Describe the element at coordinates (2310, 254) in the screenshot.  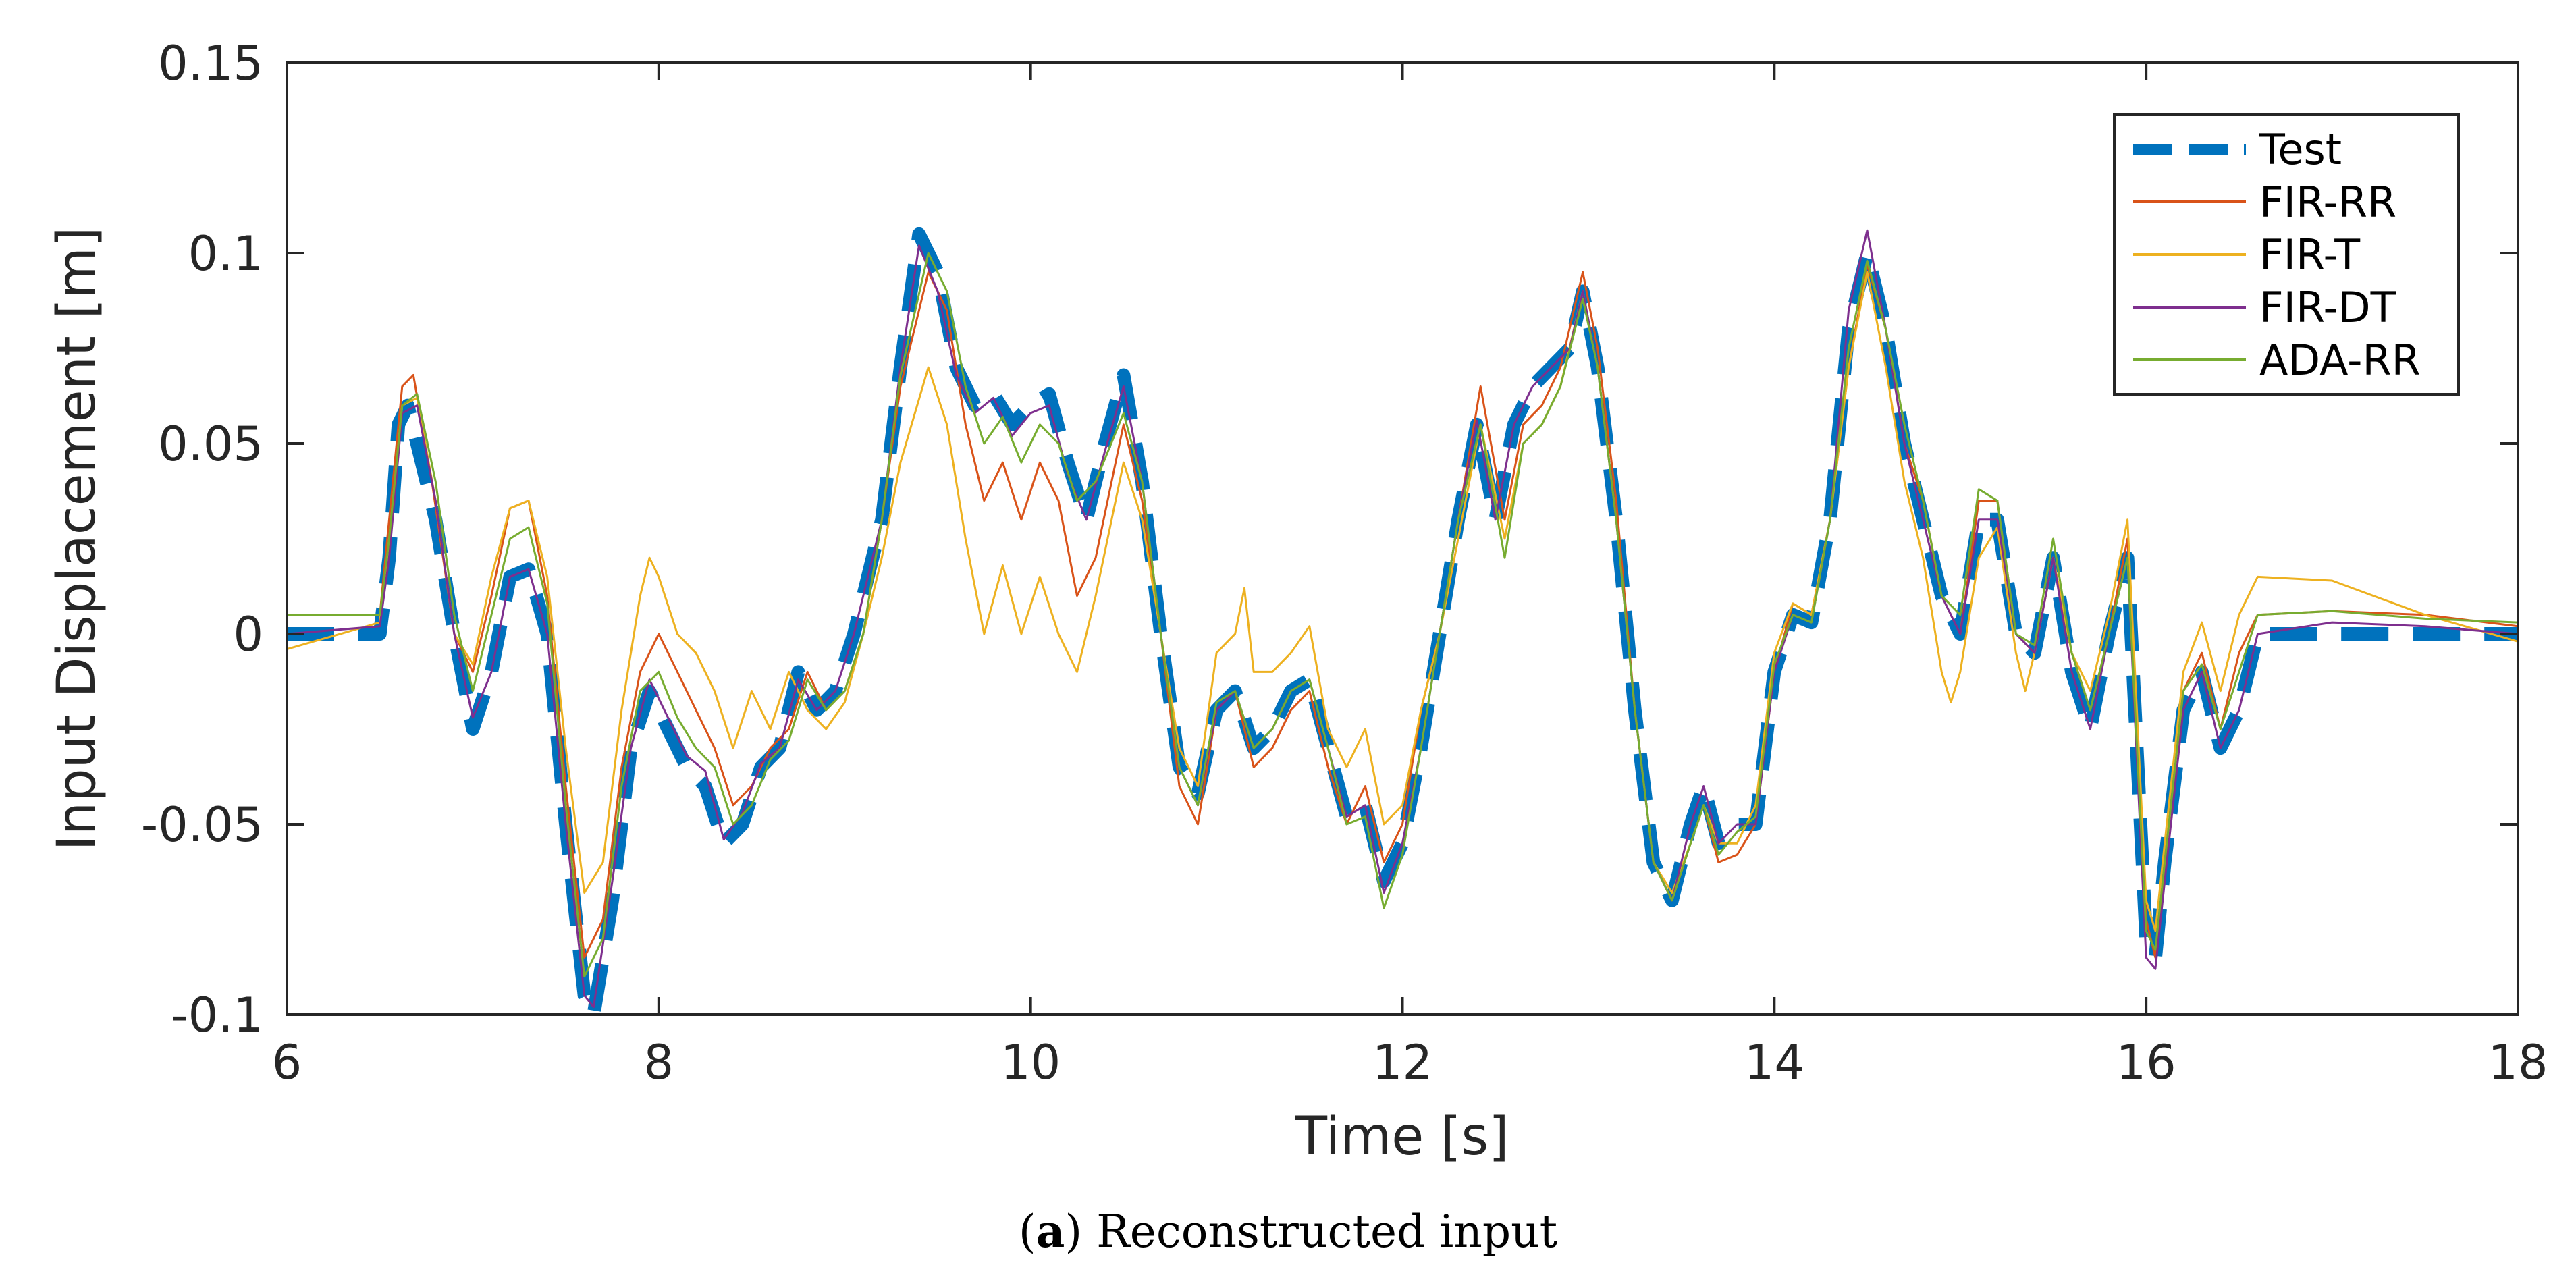
I see `legend-label-fir-t: FIR-T` at that location.